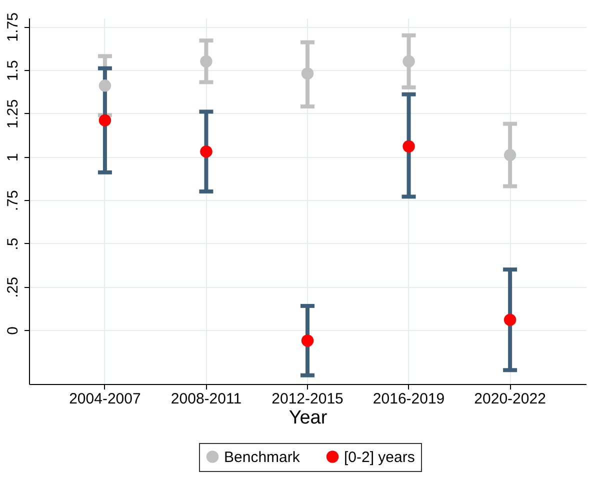 The height and width of the screenshot is (478, 603). What do you see at coordinates (13, 330) in the screenshot?
I see `y-tick-label: 0` at bounding box center [13, 330].